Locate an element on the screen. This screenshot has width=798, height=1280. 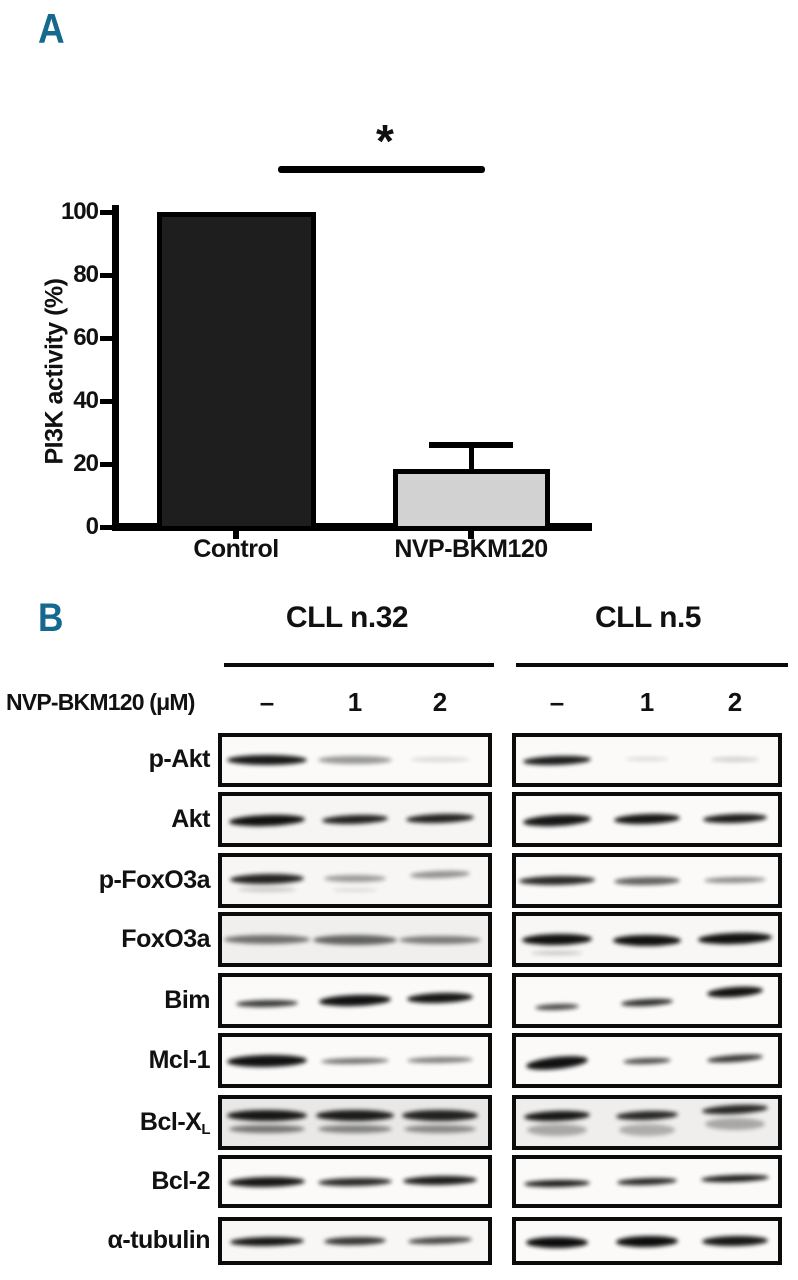
y-tick-label: 0 is located at coordinates (92, 526).